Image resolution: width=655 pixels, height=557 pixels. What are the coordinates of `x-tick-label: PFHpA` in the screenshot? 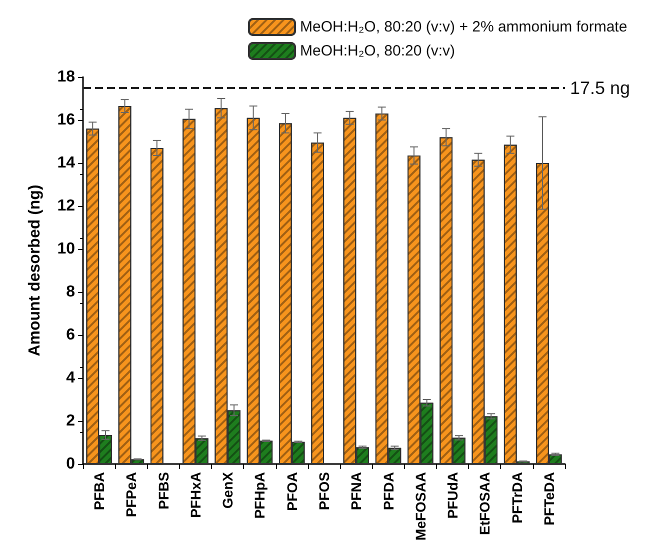 It's located at (260, 495).